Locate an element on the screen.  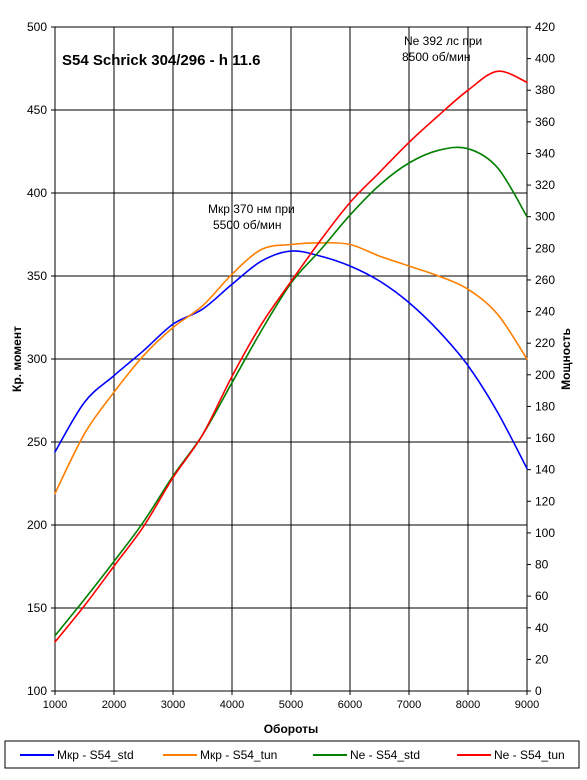
left-y-tick-label: 500 is located at coordinates (37, 27).